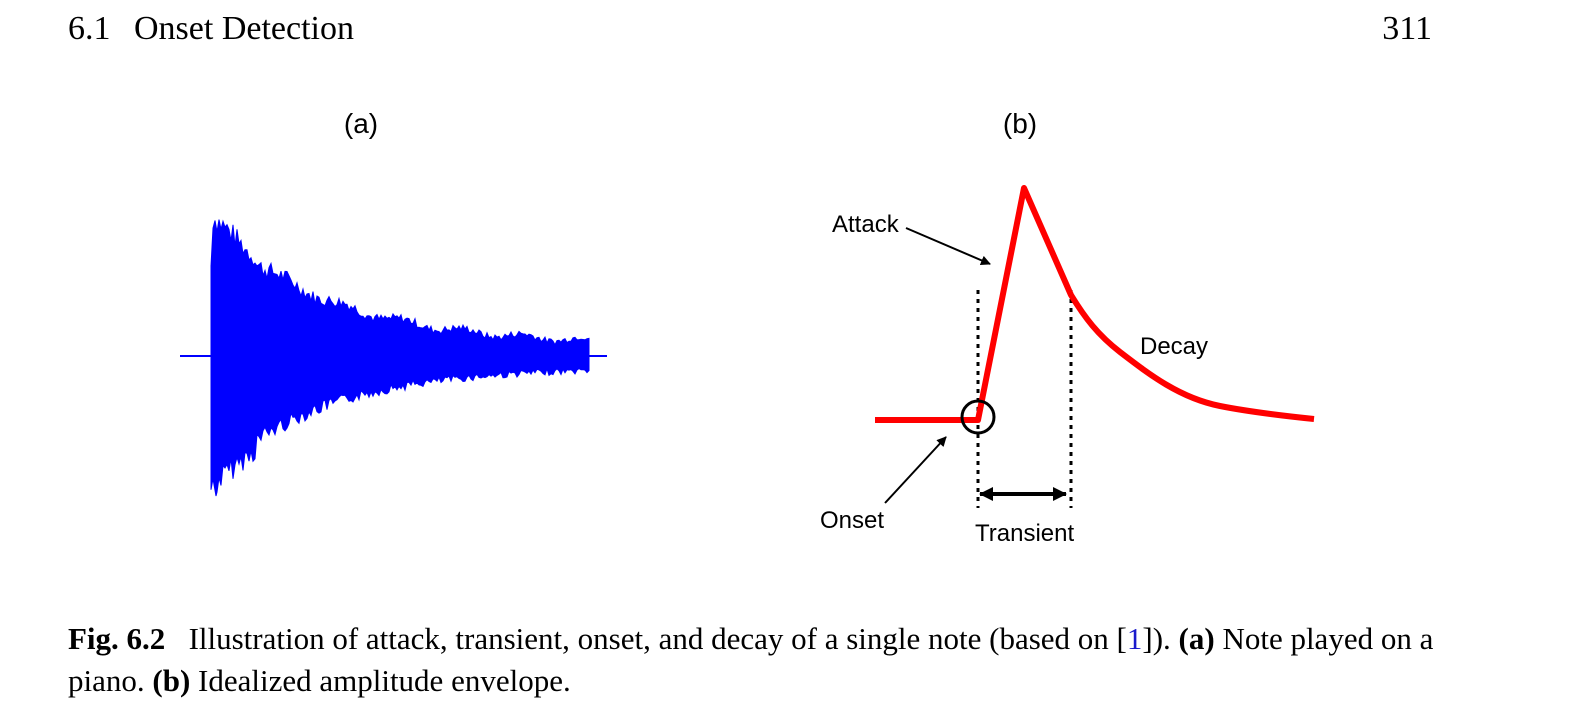  Describe the element at coordinates (915, 470) in the screenshot. I see `onset-arrow` at that location.